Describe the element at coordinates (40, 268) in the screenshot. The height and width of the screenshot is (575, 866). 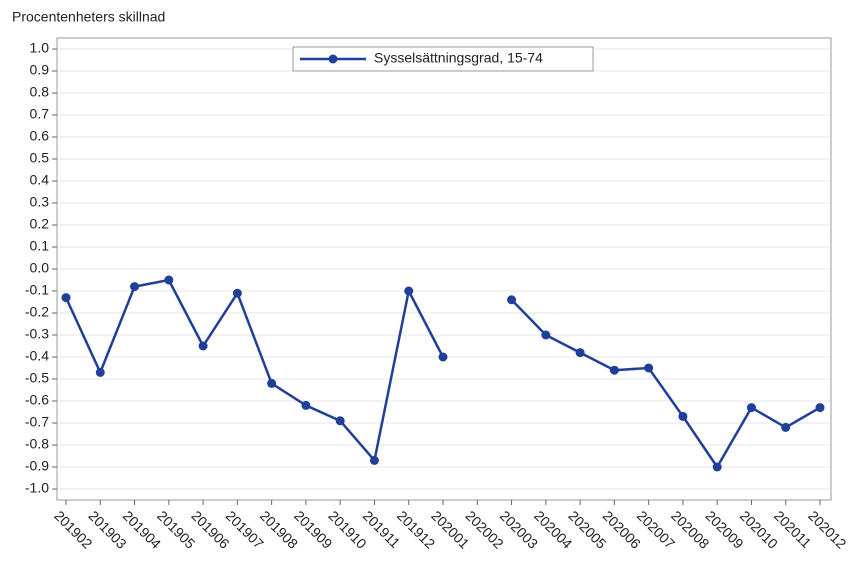
I see `y-tick-label: 0.0` at that location.